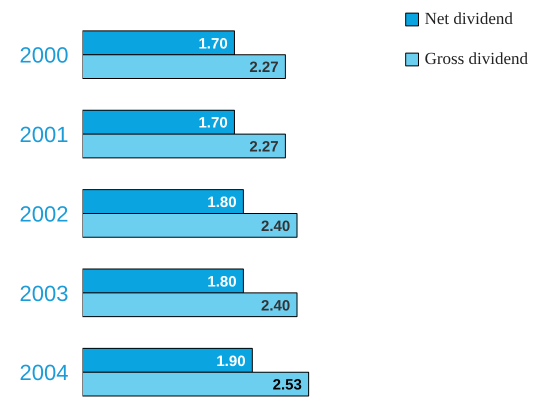 The height and width of the screenshot is (415, 535). What do you see at coordinates (44, 293) in the screenshot?
I see `y-tick-label: 2003` at bounding box center [44, 293].